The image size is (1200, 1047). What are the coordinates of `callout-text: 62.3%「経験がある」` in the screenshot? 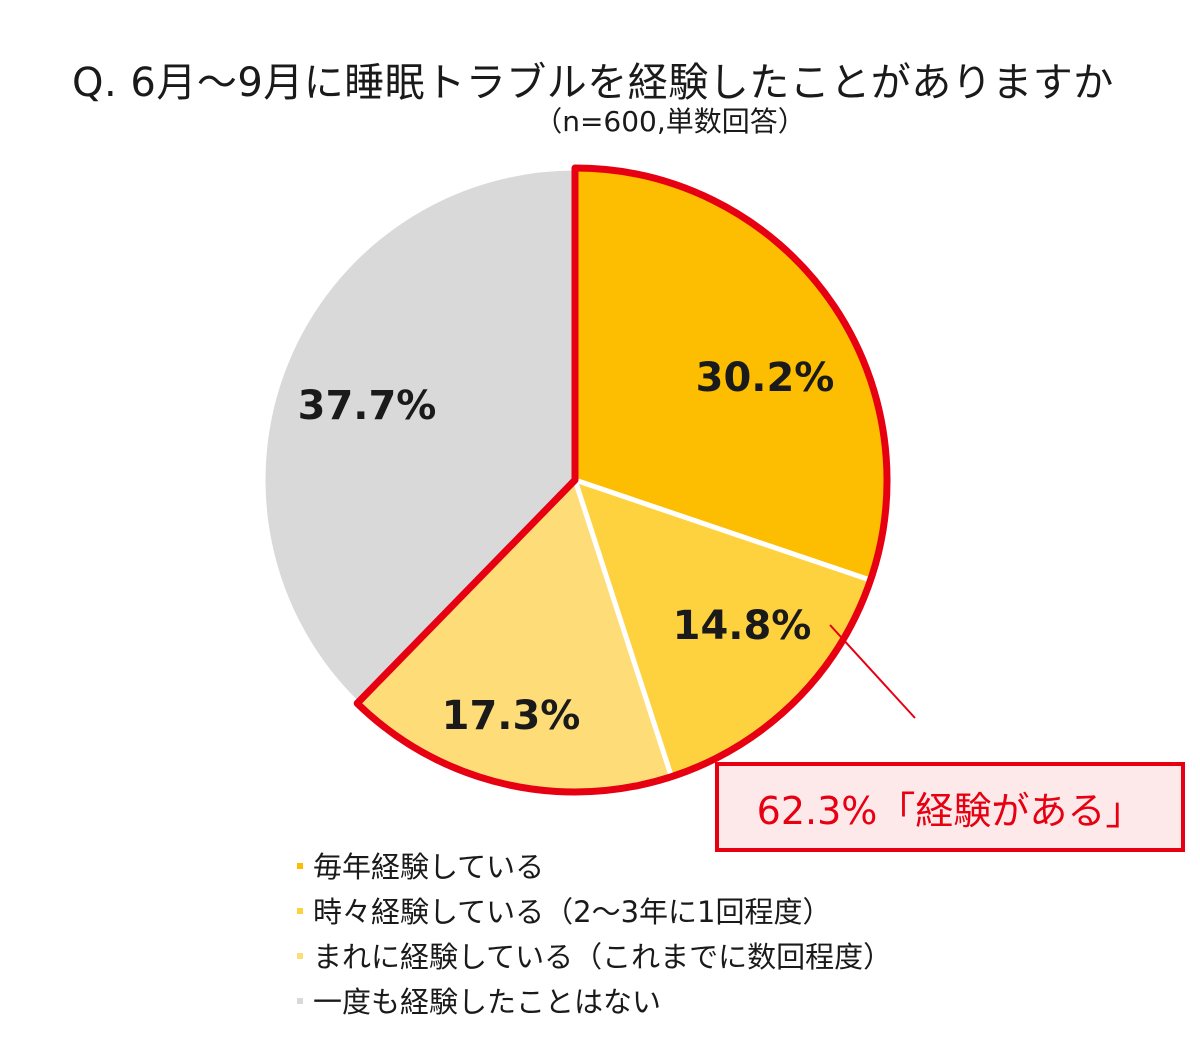 It's located at (950, 810).